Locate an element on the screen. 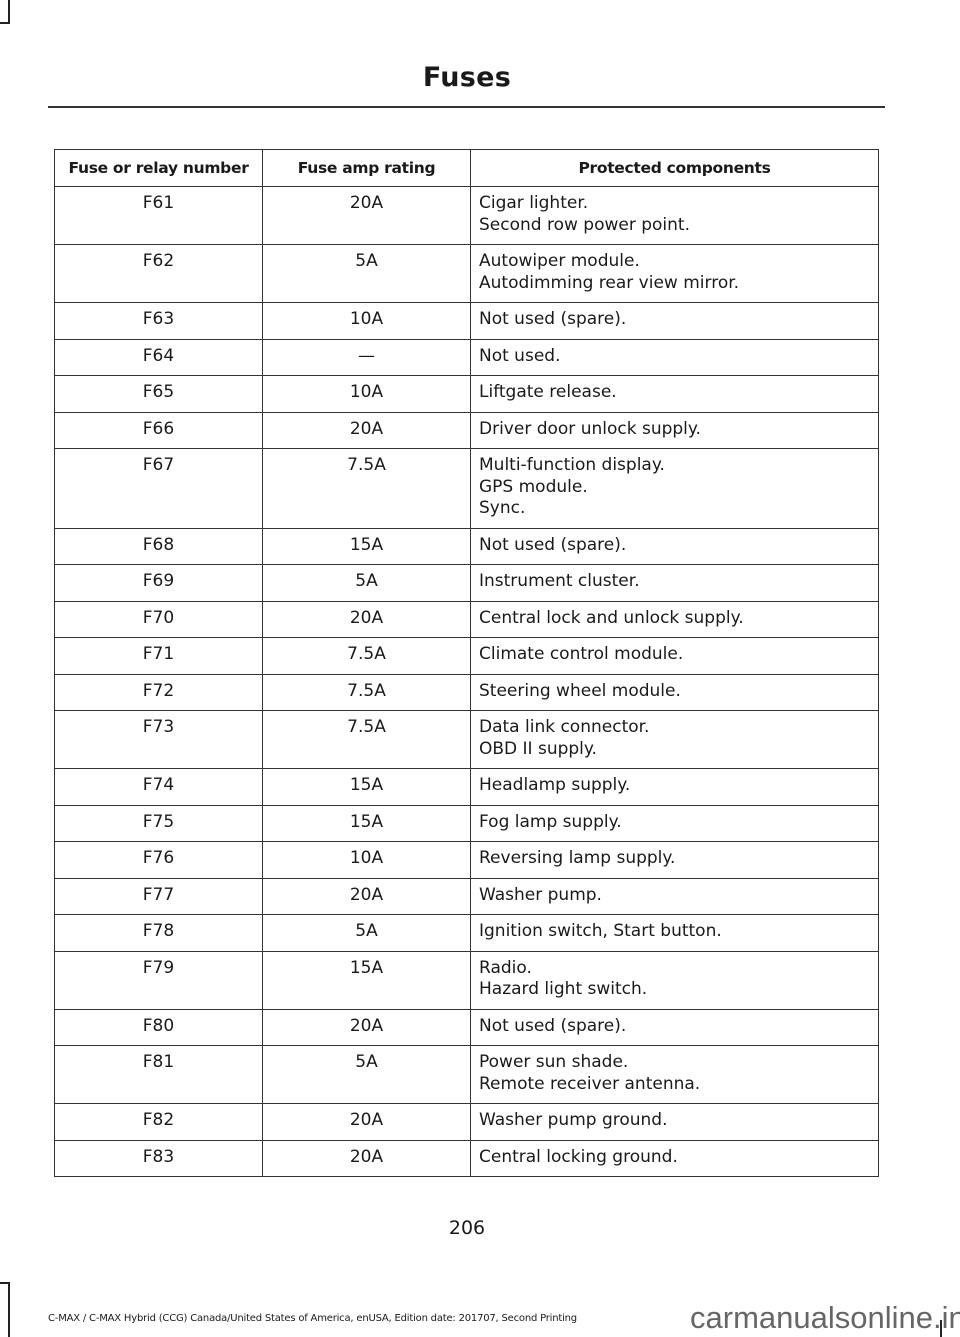 The image size is (960, 1337). table-row: F72 7.5A Steering wheel module. is located at coordinates (466, 692).